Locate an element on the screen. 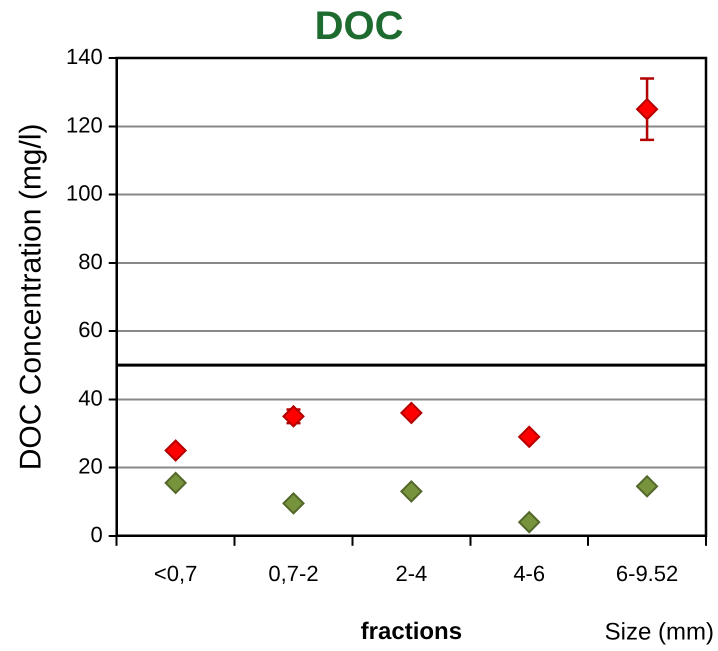  chart-title: DOC is located at coordinates (359, 26).